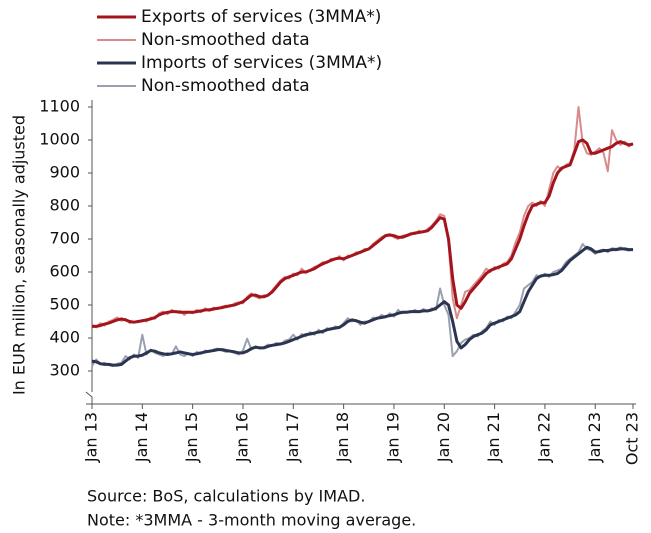 The height and width of the screenshot is (533, 651). Describe the element at coordinates (91, 437) in the screenshot. I see `x-tick-label: Jan 13` at that location.